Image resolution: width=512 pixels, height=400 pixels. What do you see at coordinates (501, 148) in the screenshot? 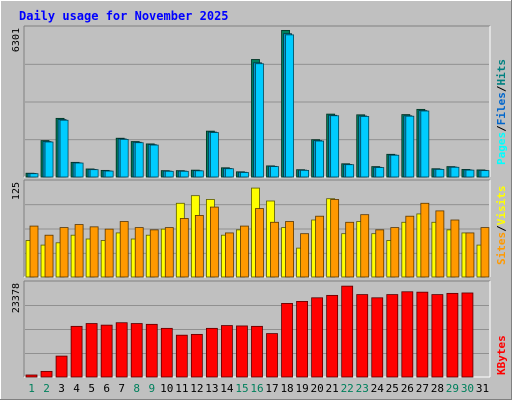
I see `legend-pages: Pages` at bounding box center [501, 148].